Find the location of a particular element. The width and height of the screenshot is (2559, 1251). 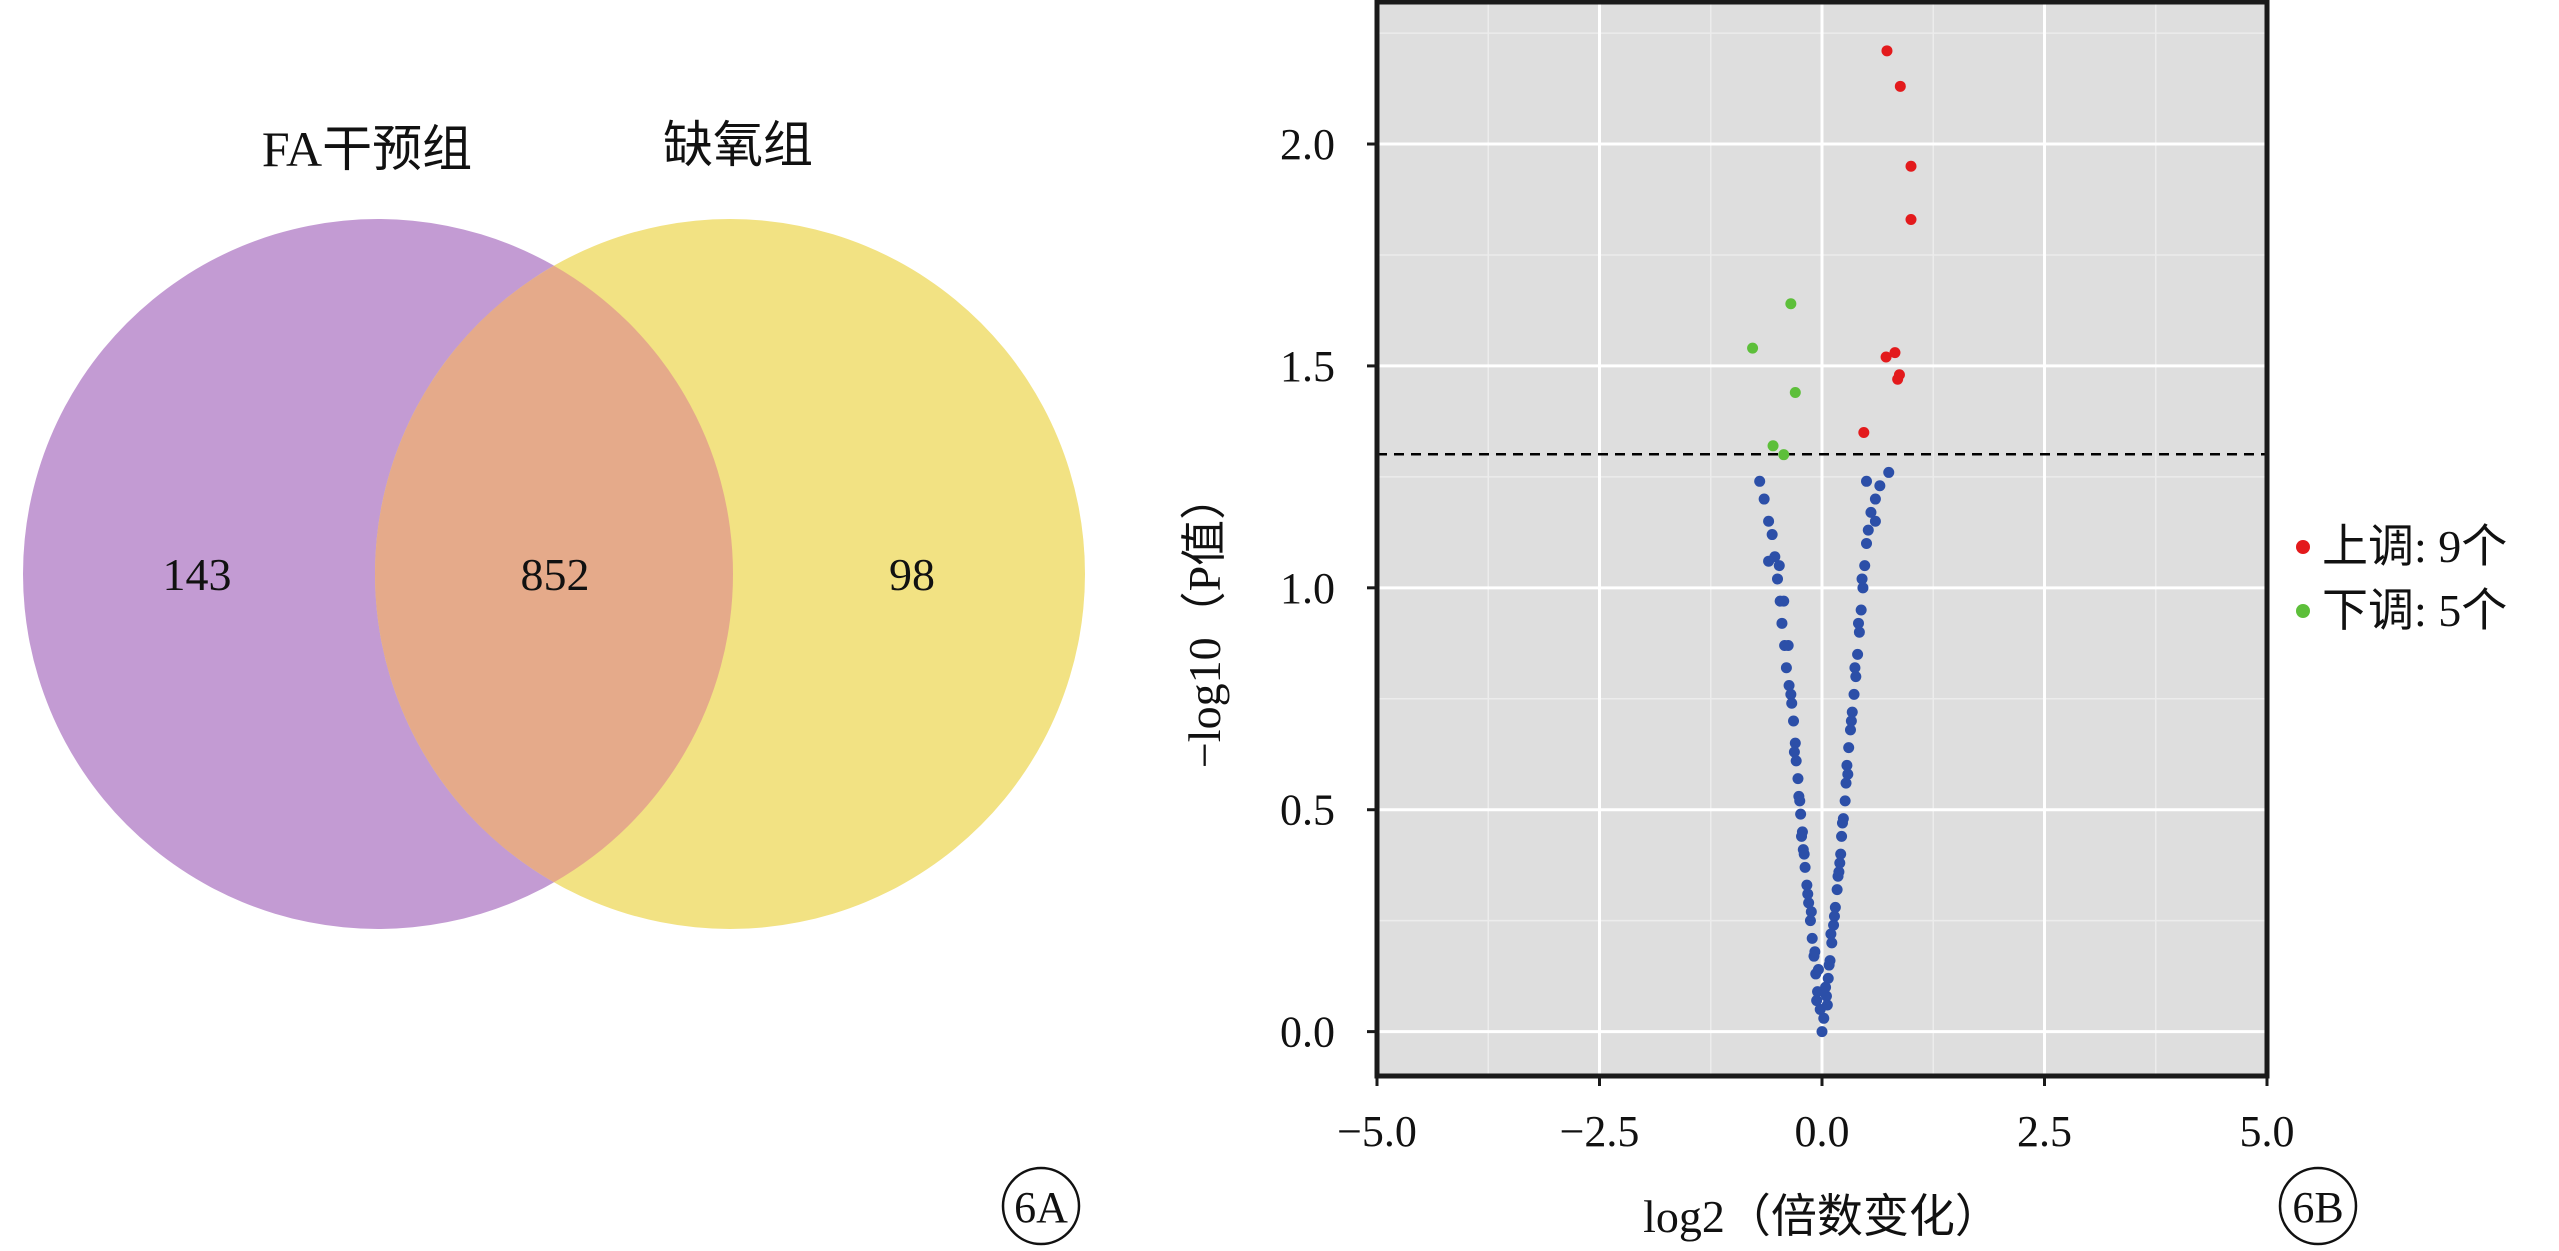

x-tick-label: −5.0 is located at coordinates (1377, 1131).